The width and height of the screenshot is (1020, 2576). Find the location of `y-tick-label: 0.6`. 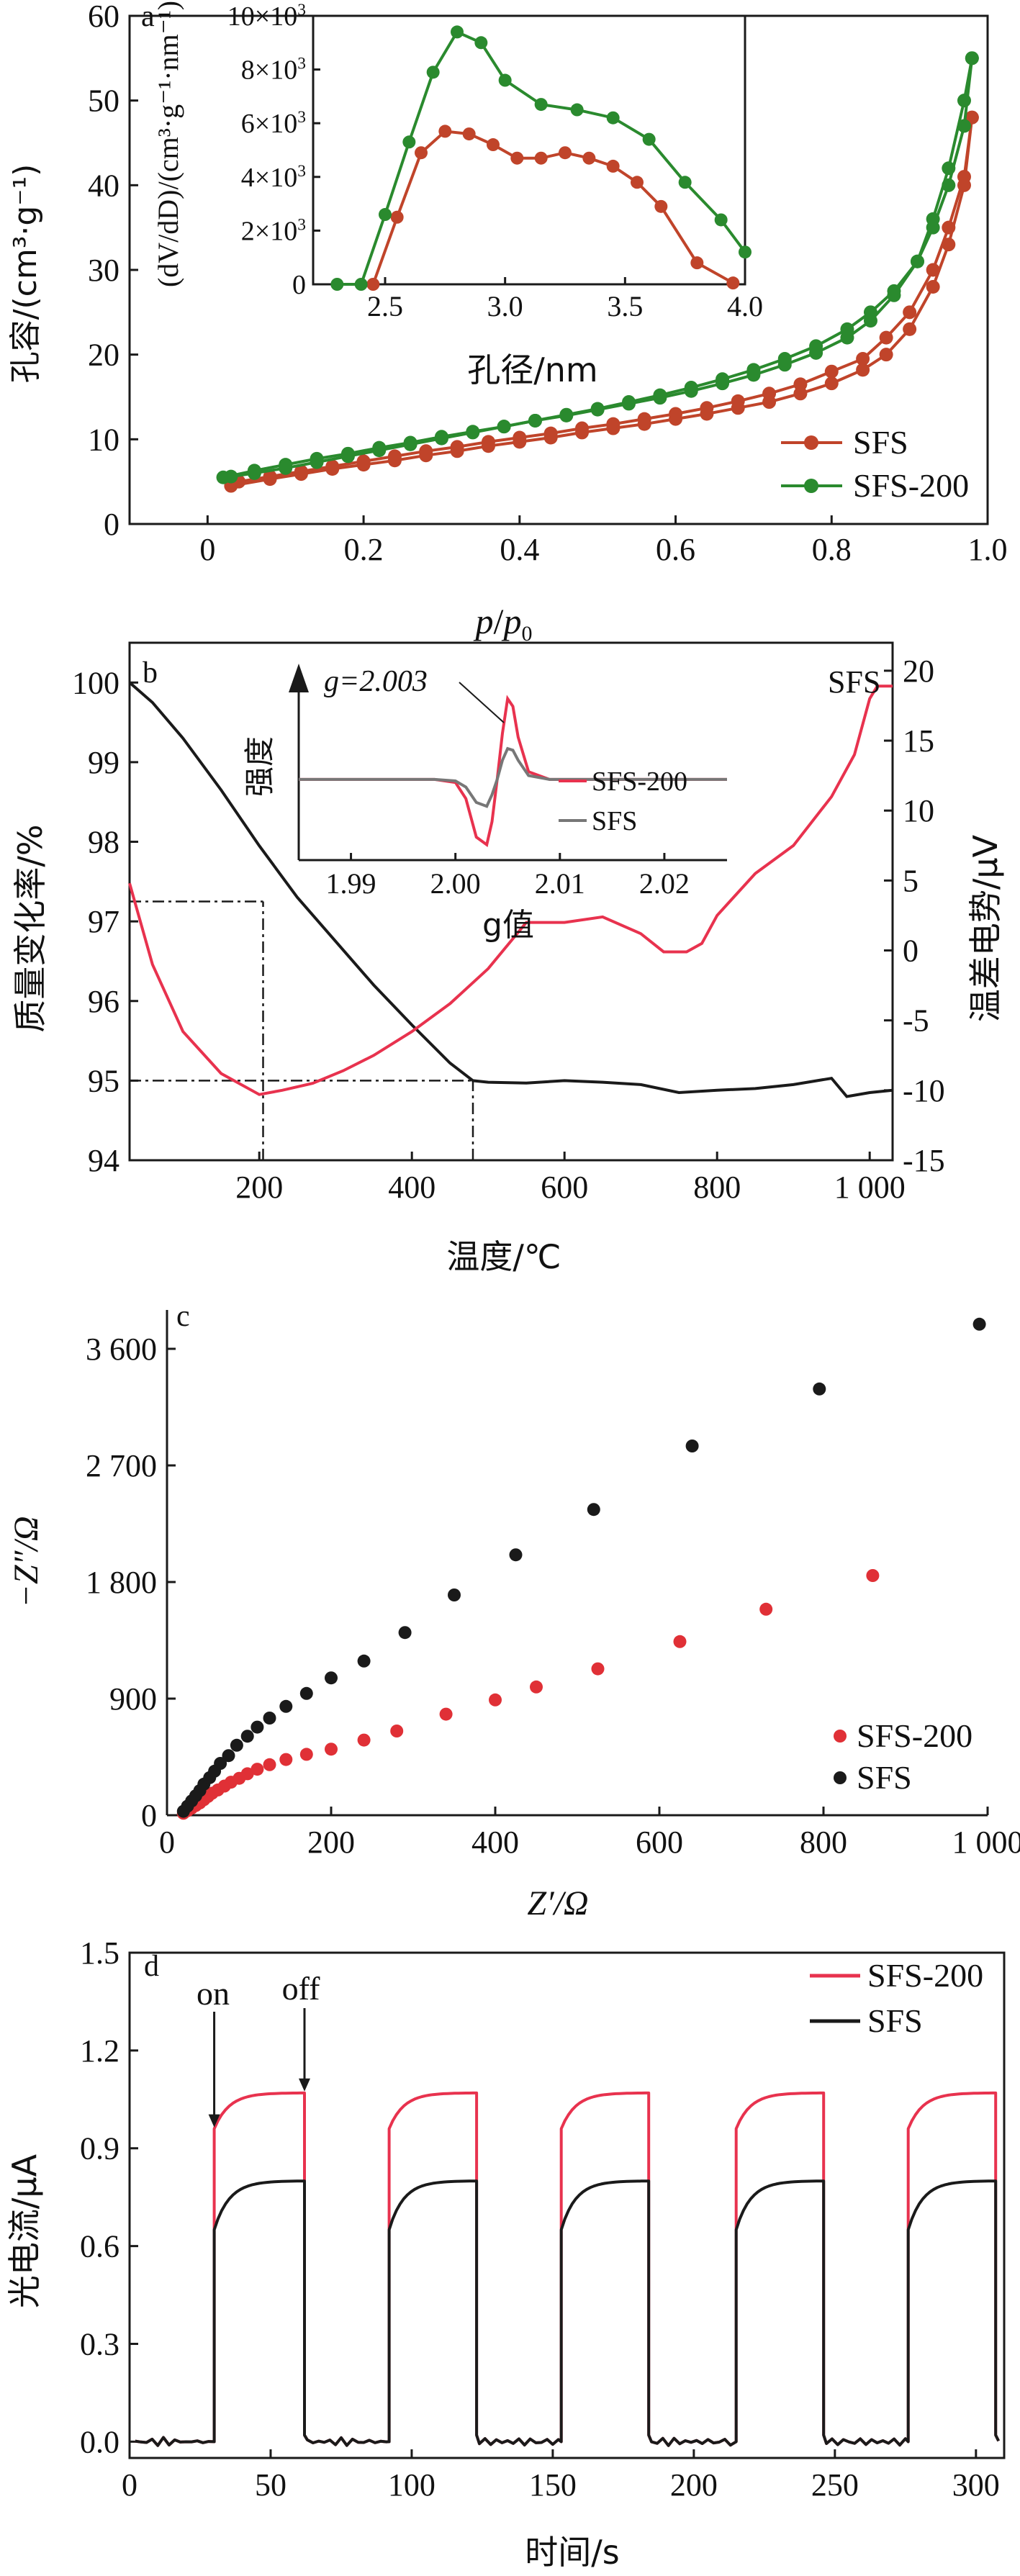

y-tick-label: 0.6 is located at coordinates (99, 2246).